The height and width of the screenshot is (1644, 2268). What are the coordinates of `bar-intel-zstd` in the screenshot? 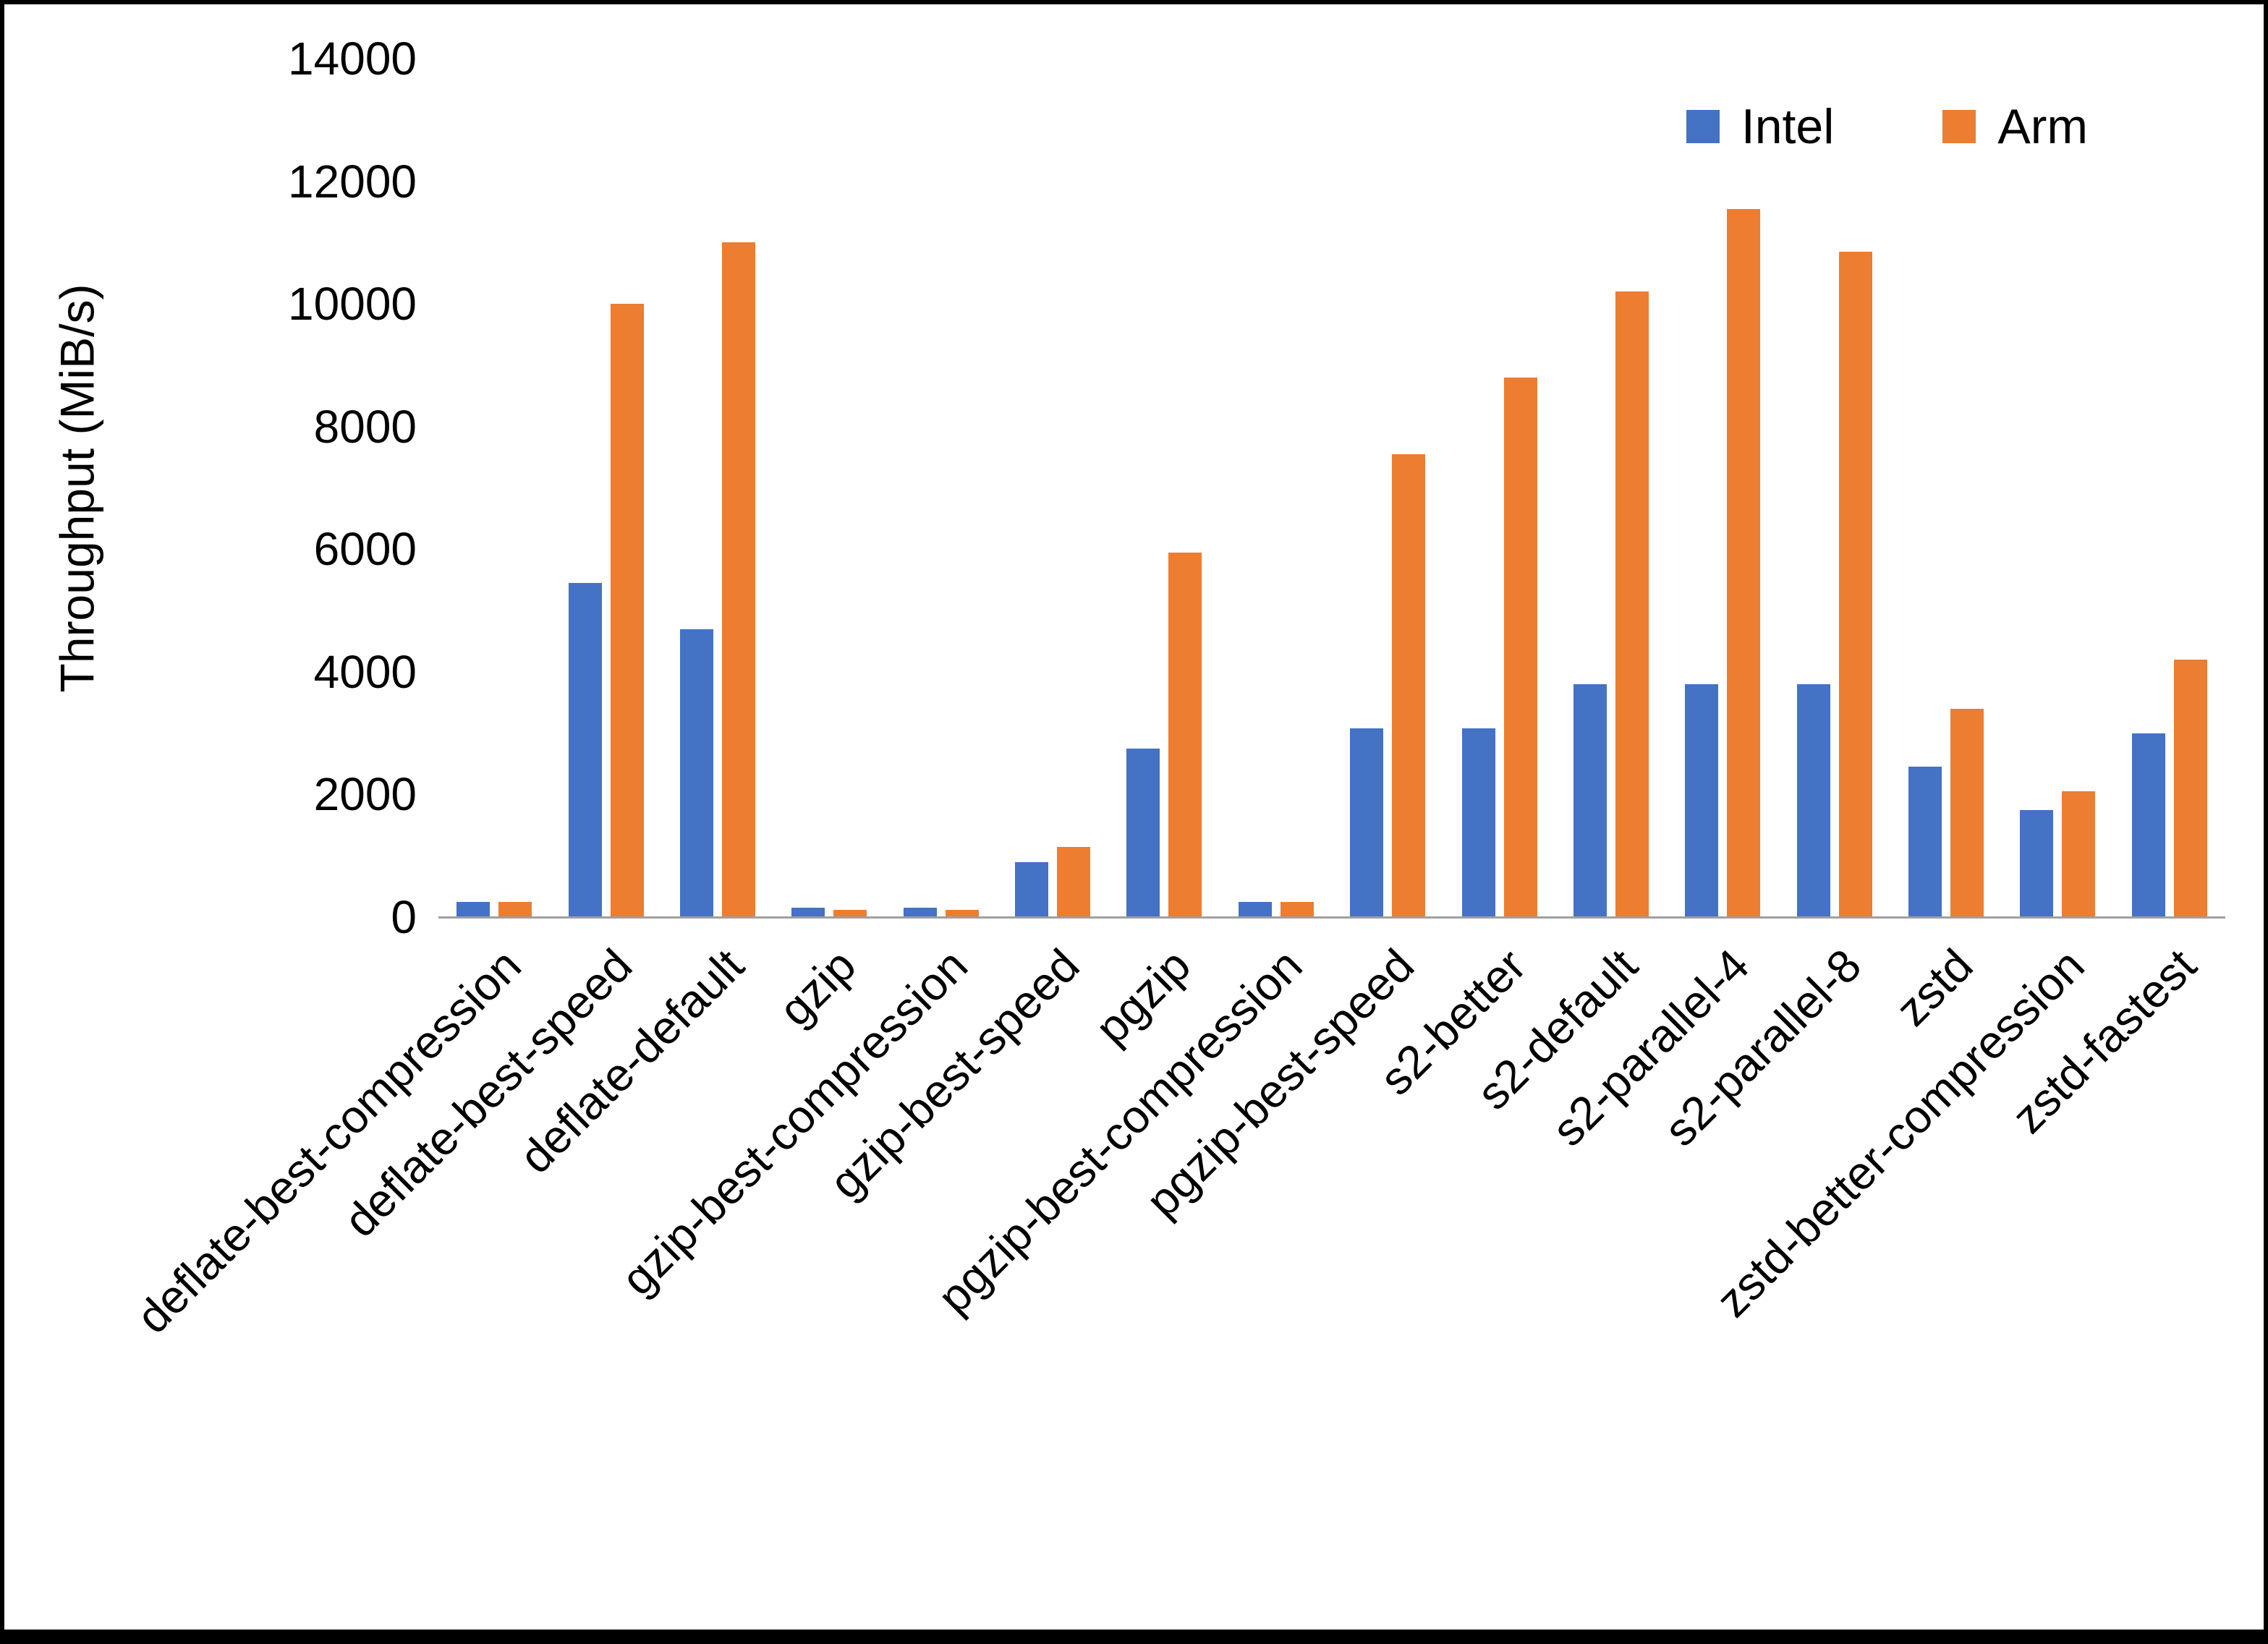 It's located at (1925, 842).